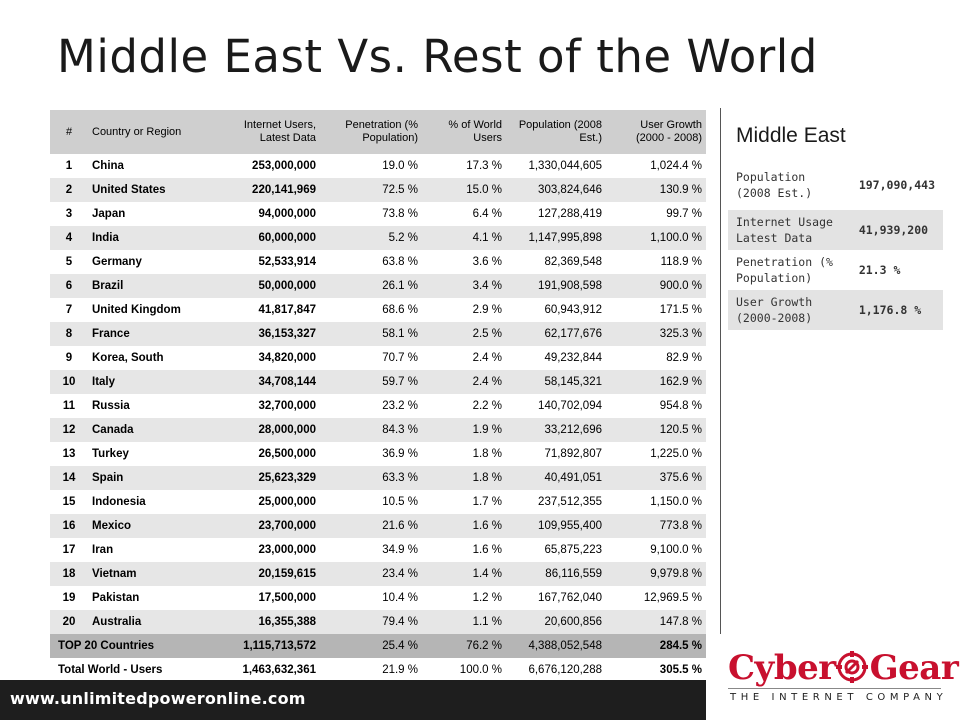 The height and width of the screenshot is (720, 960). What do you see at coordinates (896, 310) in the screenshot?
I see `middle-east-value: 1,176.8 %` at bounding box center [896, 310].